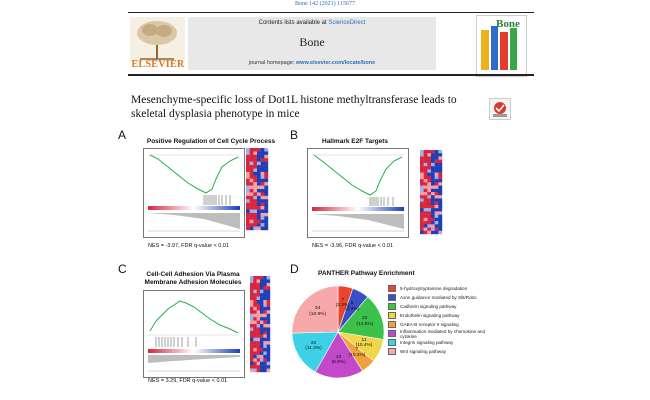 The height and width of the screenshot is (400, 650). Describe the element at coordinates (434, 288) in the screenshot. I see `legend-label: 5-hydroxytryptamine degradation` at that location.